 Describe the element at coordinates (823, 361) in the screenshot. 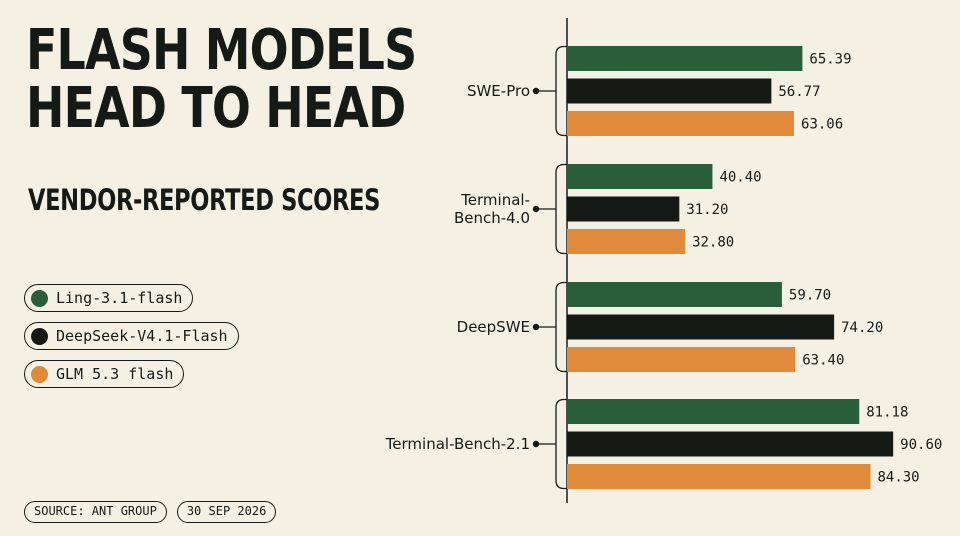

I see `data-label: 63.40` at that location.